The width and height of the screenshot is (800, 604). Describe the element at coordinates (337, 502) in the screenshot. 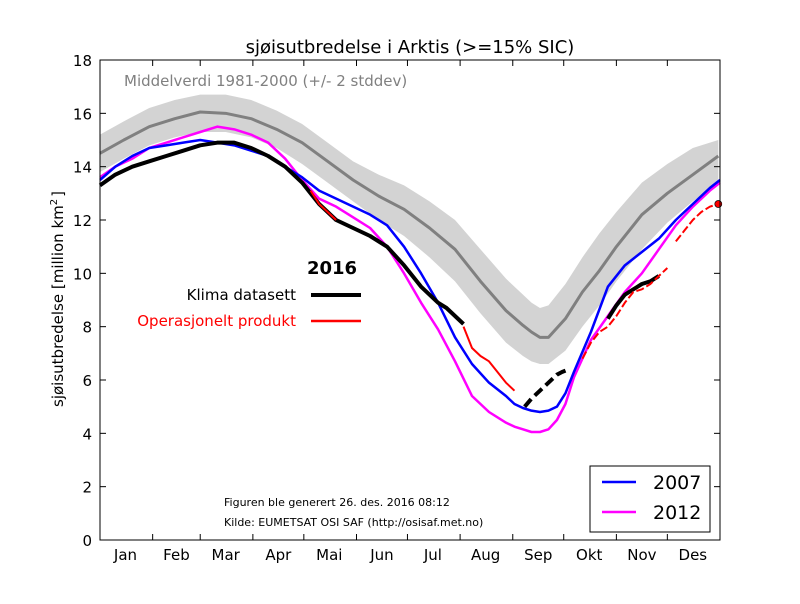

I see `generated-text: Figuren ble generert 26. des. 2016 08:12` at that location.